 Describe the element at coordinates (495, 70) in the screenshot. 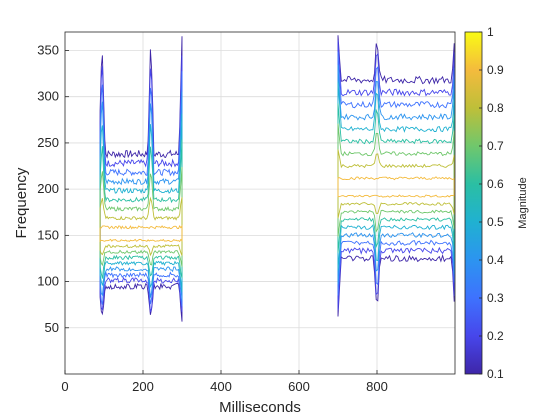

I see `colorbar-tick-label: 0.9` at that location.